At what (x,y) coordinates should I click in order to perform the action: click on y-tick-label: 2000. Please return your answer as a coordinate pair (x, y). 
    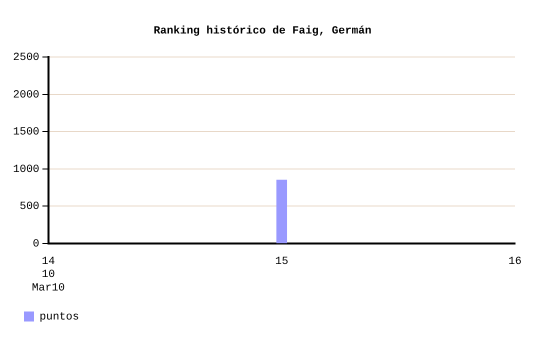
    Looking at the image, I should click on (26, 95).